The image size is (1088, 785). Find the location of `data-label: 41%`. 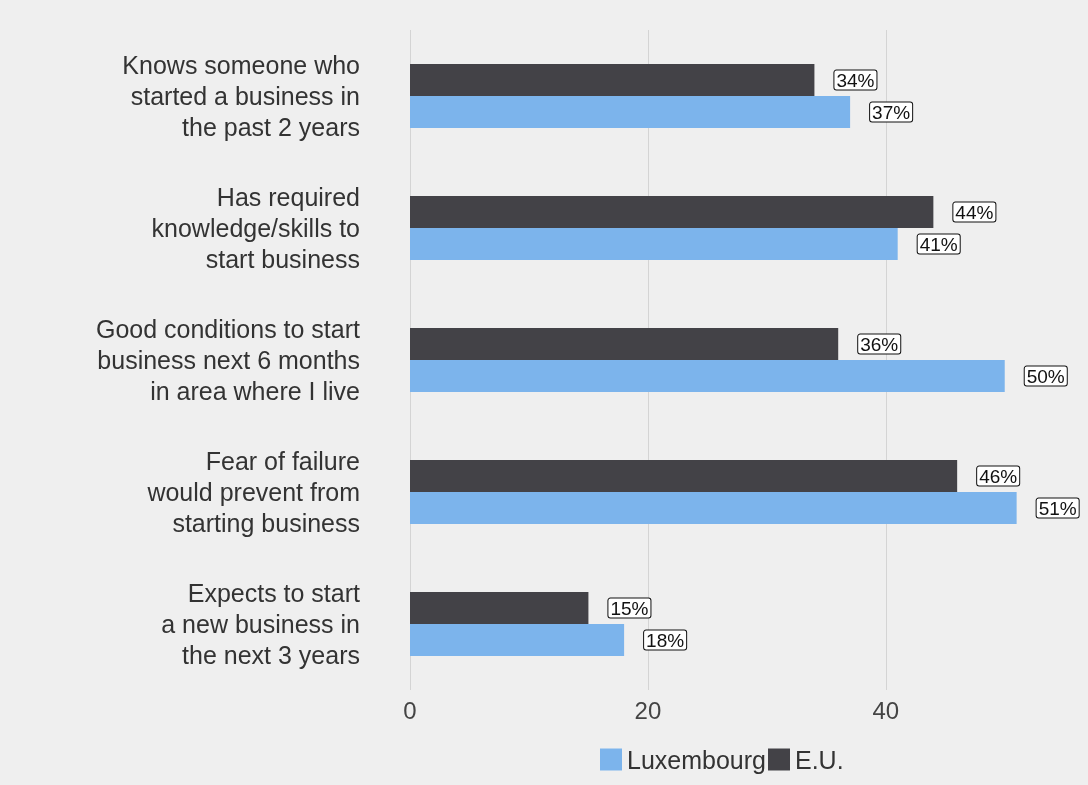

data-label: 41% is located at coordinates (938, 244).